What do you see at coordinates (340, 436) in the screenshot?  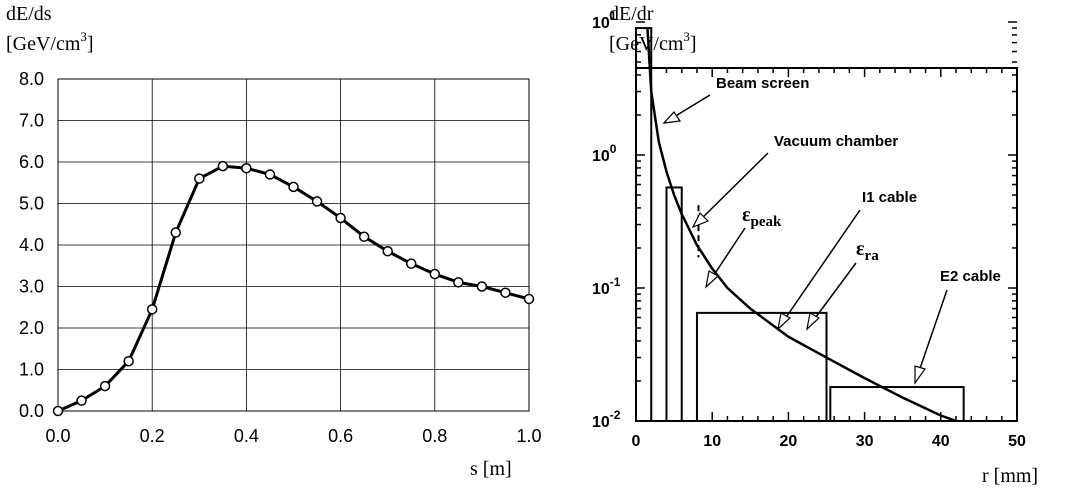 I see `left-x-tick-label: 0.6` at bounding box center [340, 436].